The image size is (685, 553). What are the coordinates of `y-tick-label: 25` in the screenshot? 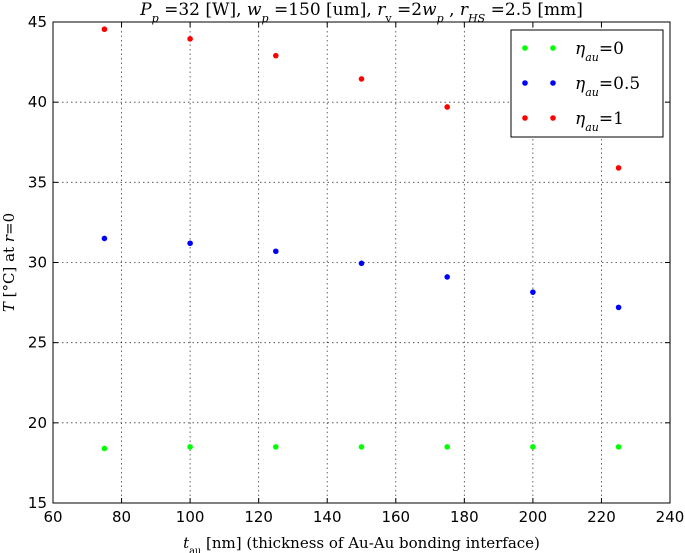 It's located at (37, 343).